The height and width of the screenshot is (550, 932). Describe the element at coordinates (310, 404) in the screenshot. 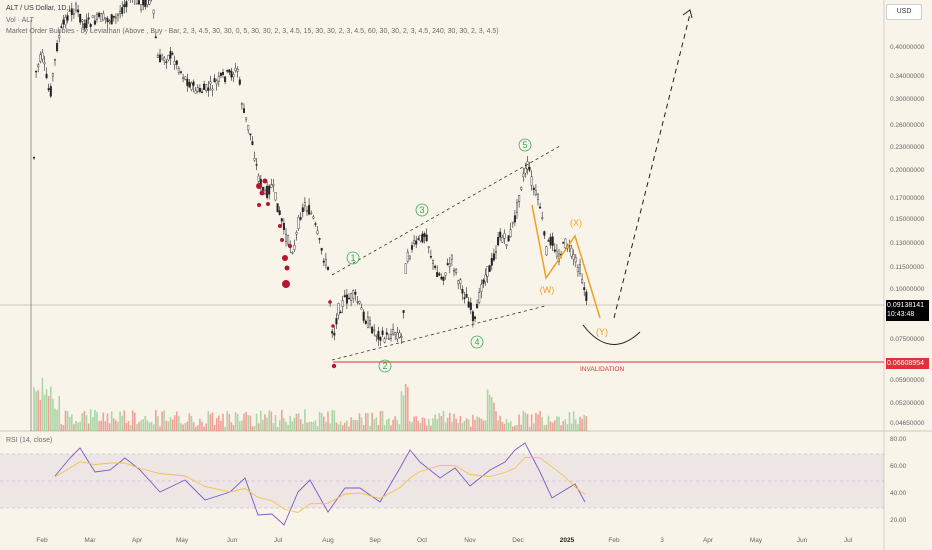

I see `volume-histogram` at that location.